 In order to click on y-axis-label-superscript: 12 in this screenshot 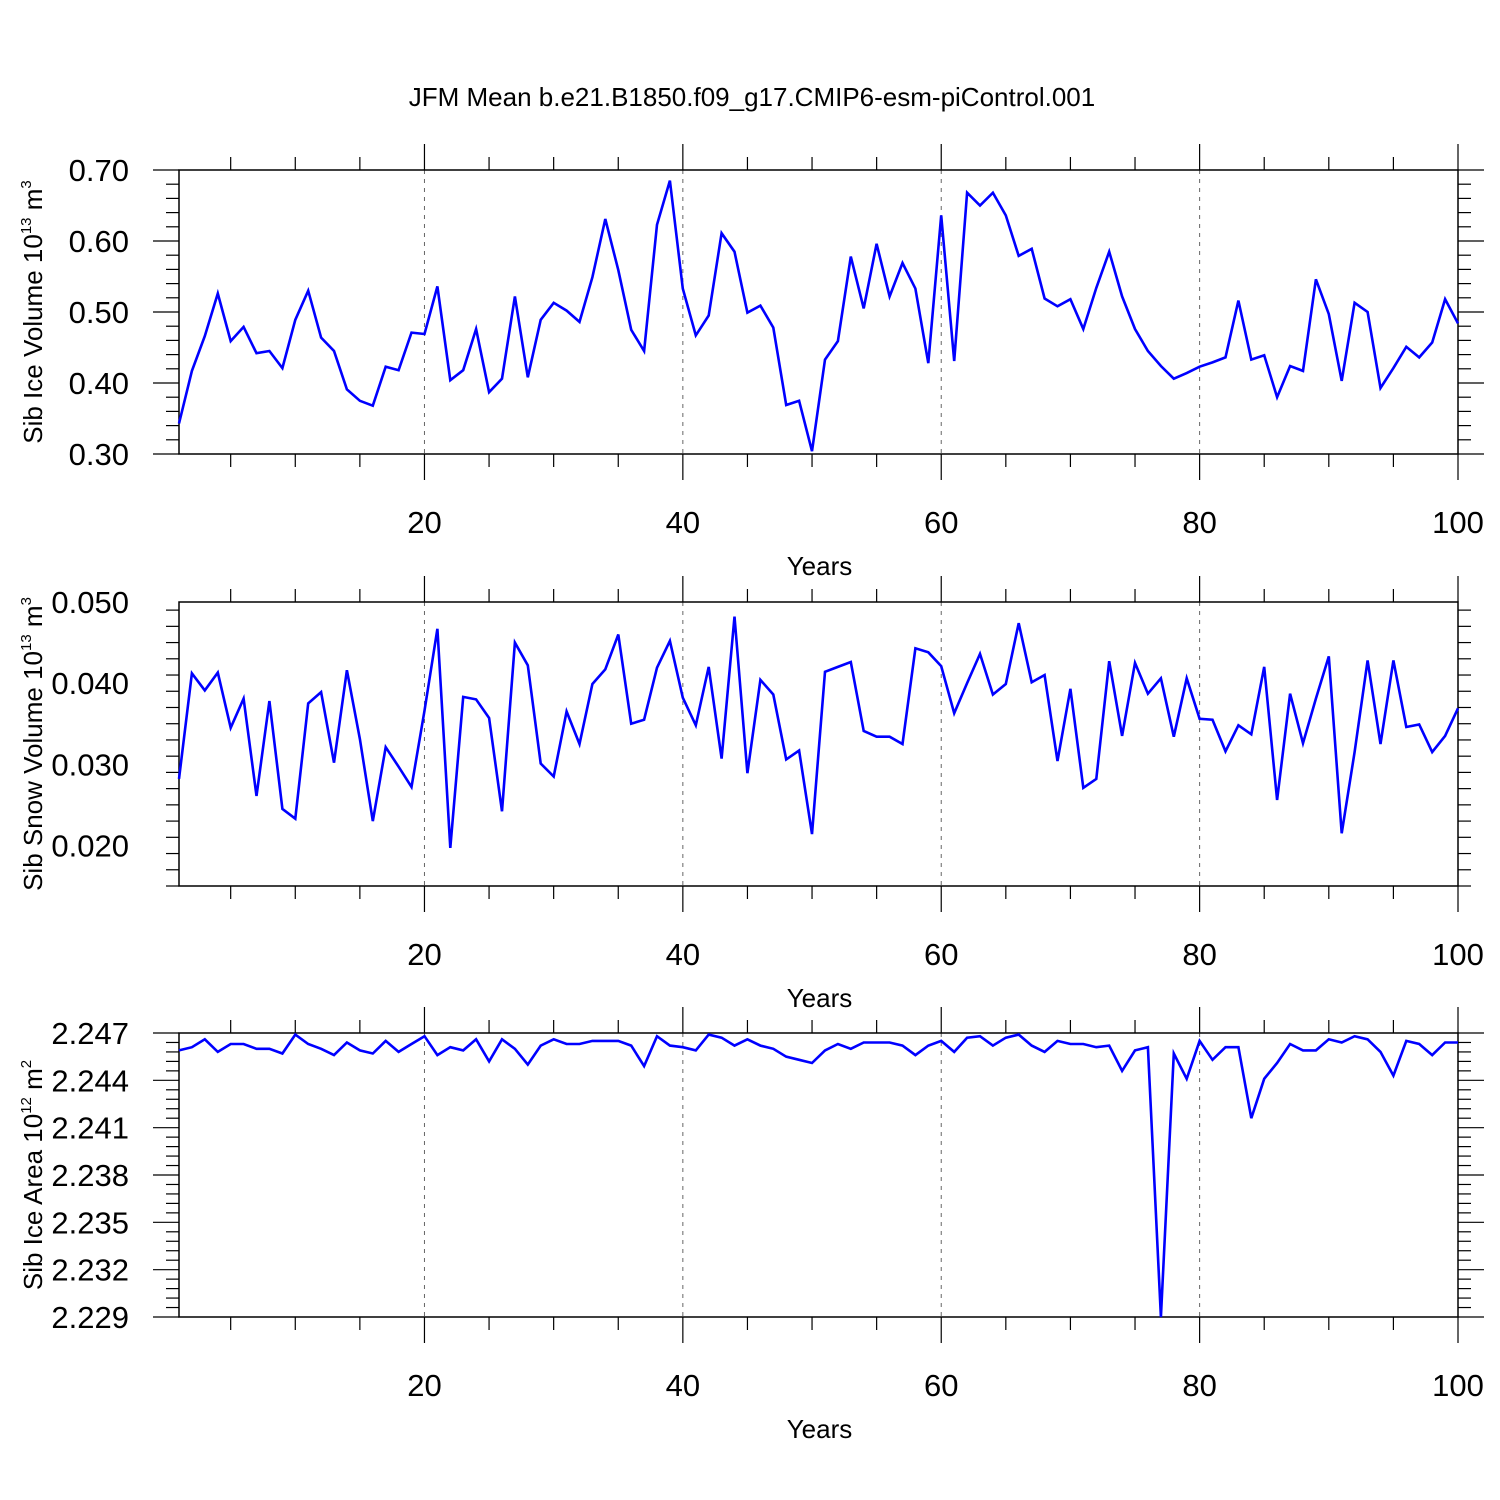, I will do `click(26, 1105)`.